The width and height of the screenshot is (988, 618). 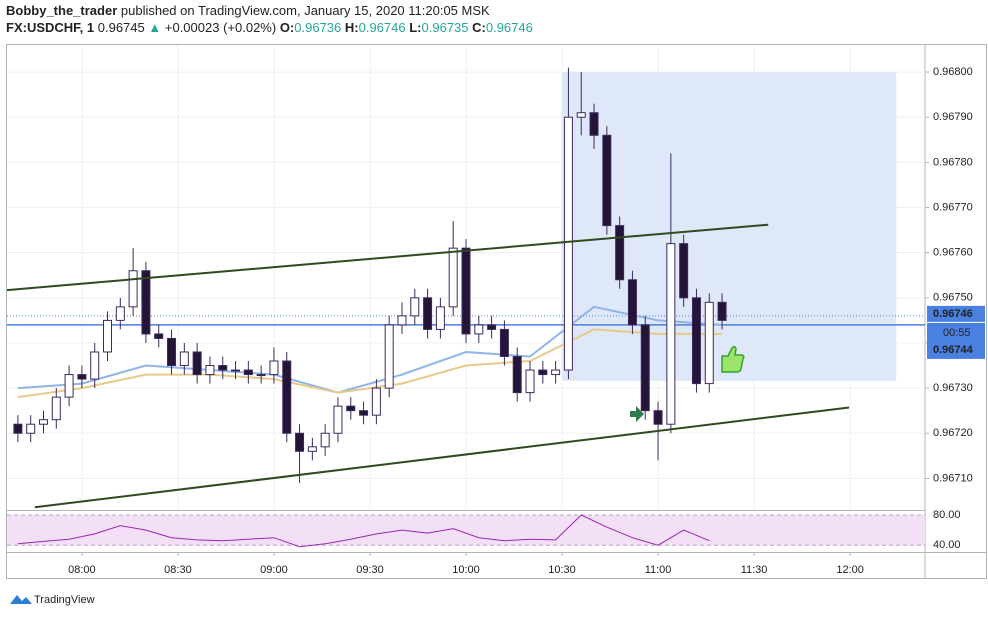 I want to click on x-tick-label: 10:00, so click(x=466, y=570).